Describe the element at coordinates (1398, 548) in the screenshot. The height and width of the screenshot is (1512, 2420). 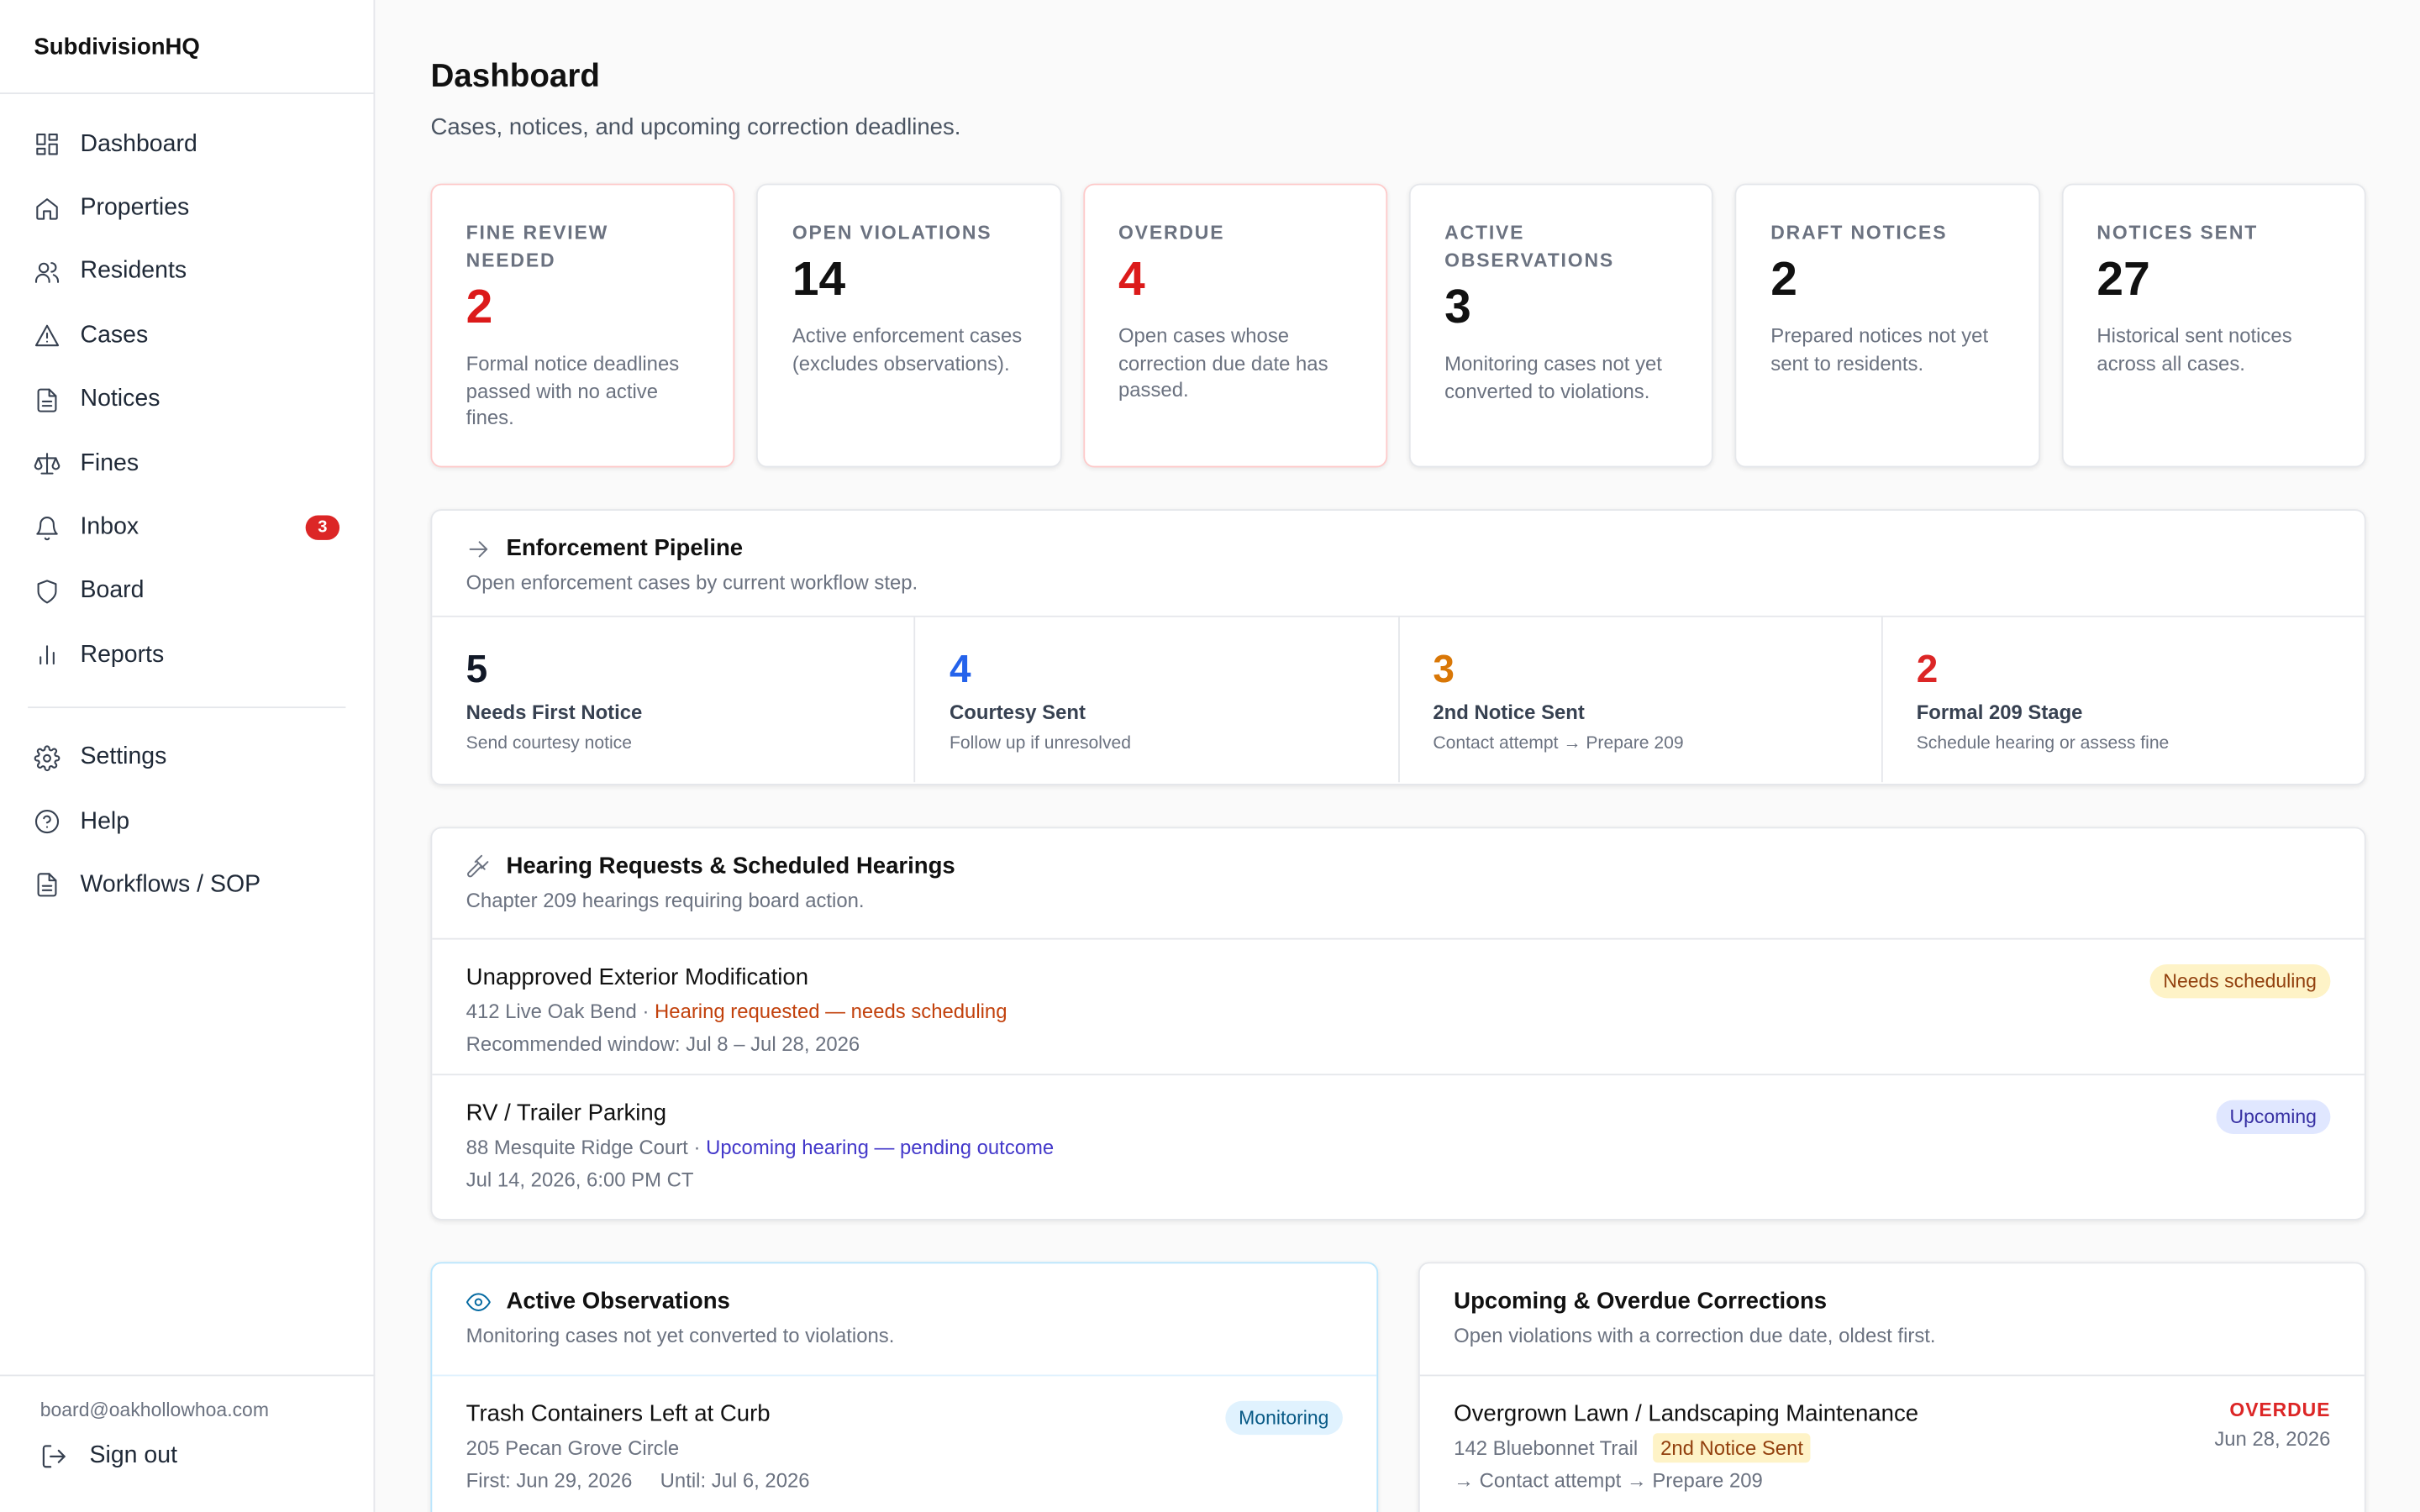
I see `pipeline-title: Enforcement Pipeline` at that location.